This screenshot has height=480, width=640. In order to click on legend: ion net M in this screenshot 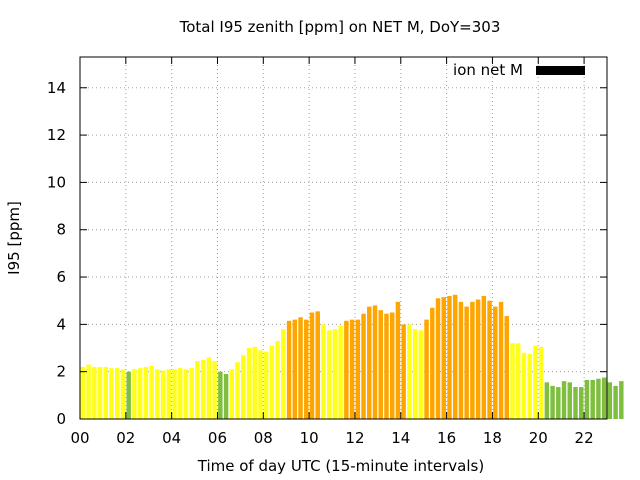, I will do `click(519, 70)`.